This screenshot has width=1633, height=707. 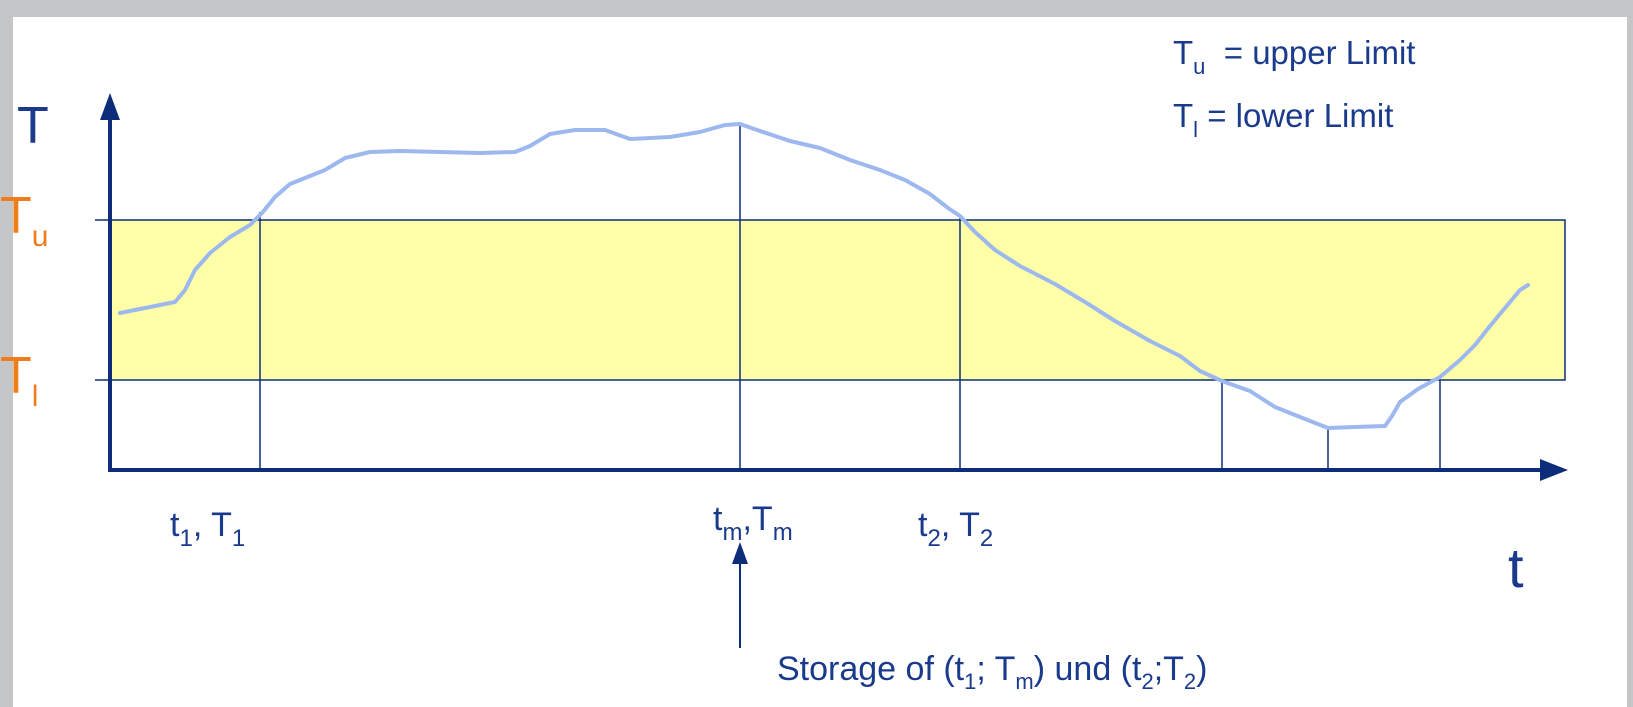 What do you see at coordinates (718, 519) in the screenshot?
I see `label-tm-symbol: t` at bounding box center [718, 519].